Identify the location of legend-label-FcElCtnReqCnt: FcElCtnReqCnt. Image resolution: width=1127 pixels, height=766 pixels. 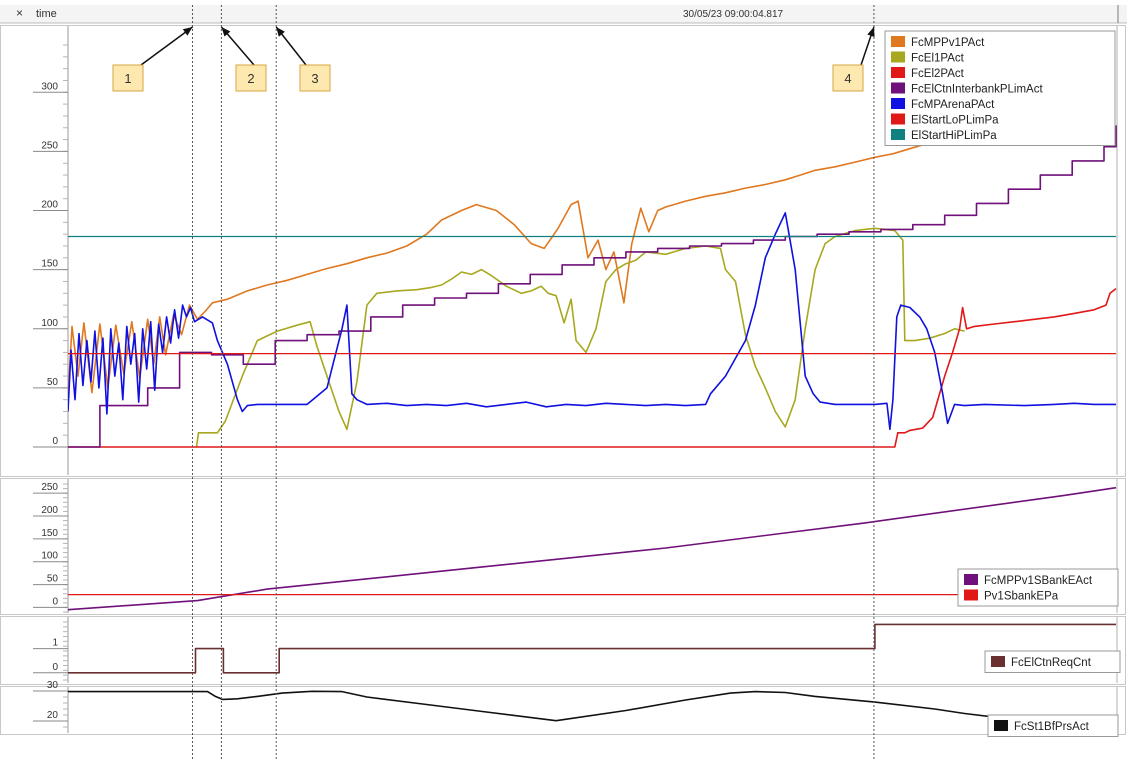
(1051, 663).